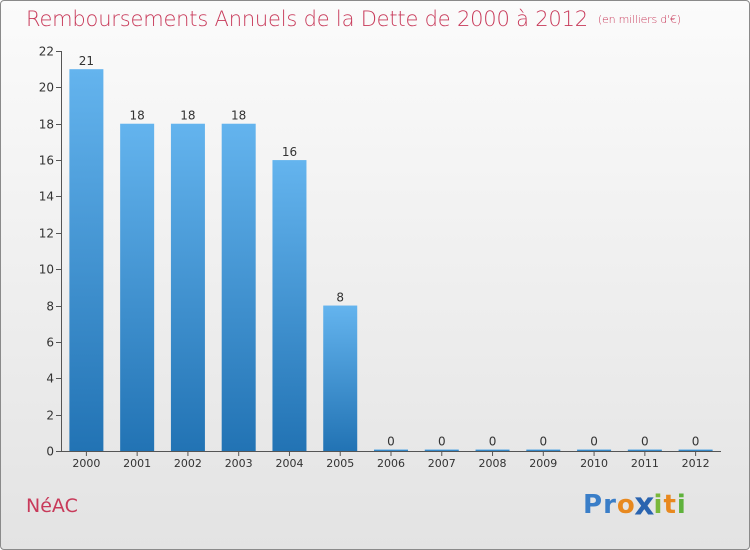 The height and width of the screenshot is (550, 750). Describe the element at coordinates (50, 452) in the screenshot. I see `y-tick-label: 0` at that location.